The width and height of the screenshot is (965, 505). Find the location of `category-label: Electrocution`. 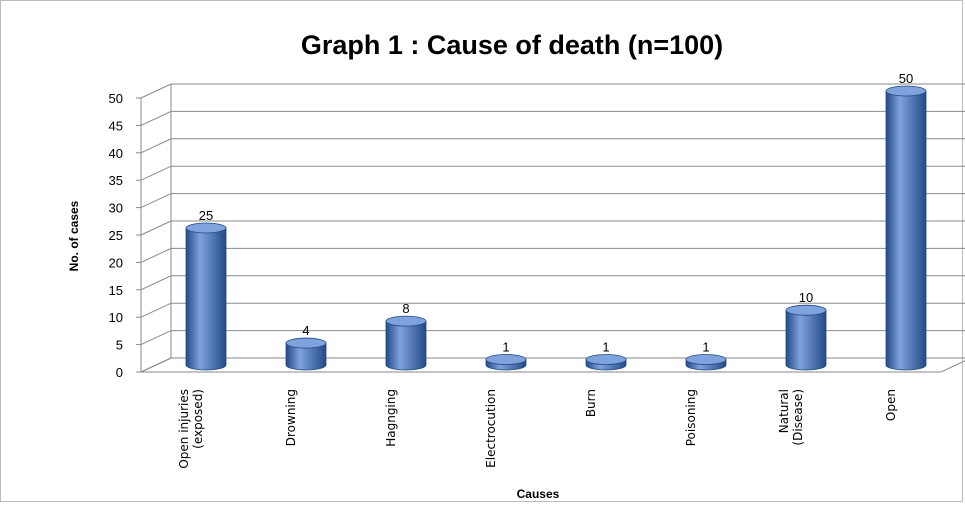

category-label: Electrocution is located at coordinates (491, 428).